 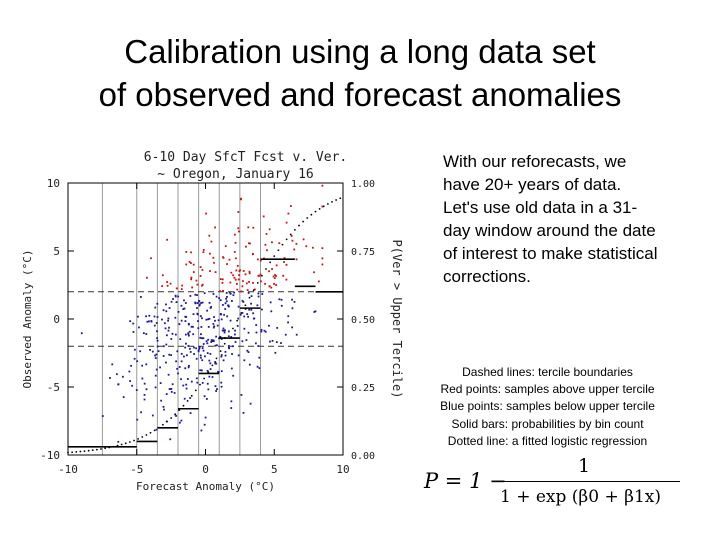 I want to click on formula-fraction-bar, so click(x=589, y=481).